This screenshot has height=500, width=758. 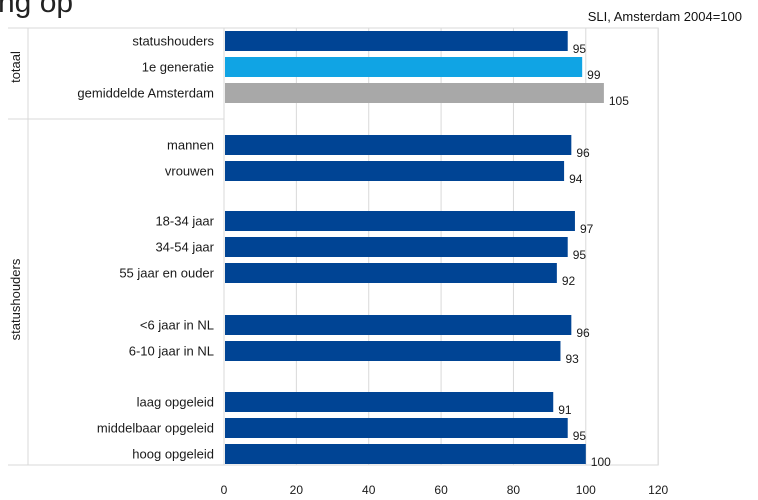 I want to click on category-label: laag opgeleid, so click(x=175, y=402).